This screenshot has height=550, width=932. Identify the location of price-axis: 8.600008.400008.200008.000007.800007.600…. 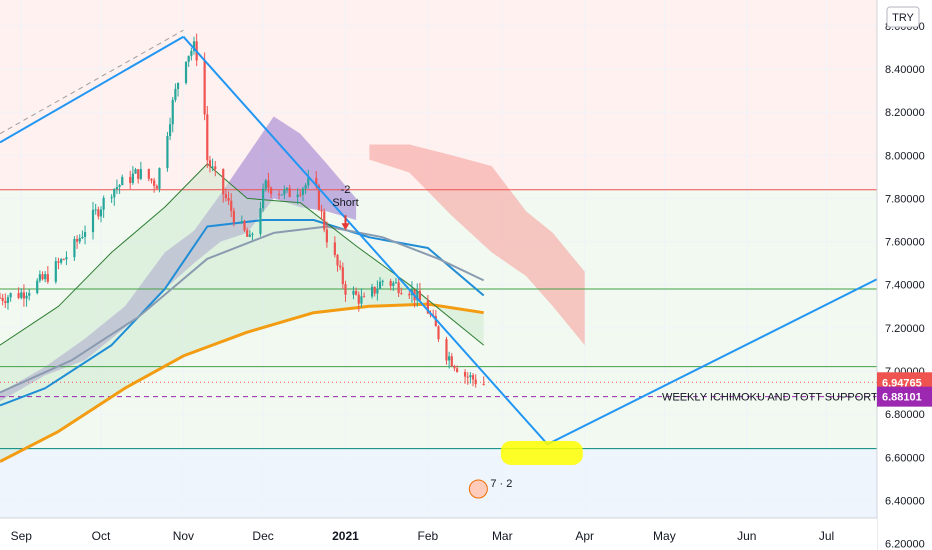
(904, 275).